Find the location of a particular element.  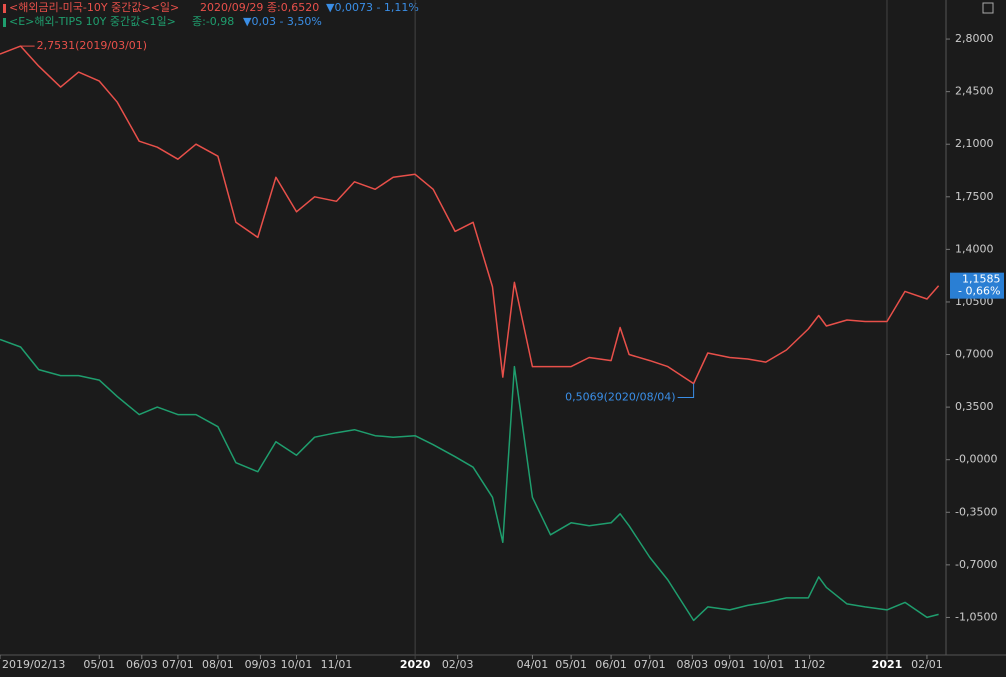

y-tick-label: 0,3500 is located at coordinates (974, 406).